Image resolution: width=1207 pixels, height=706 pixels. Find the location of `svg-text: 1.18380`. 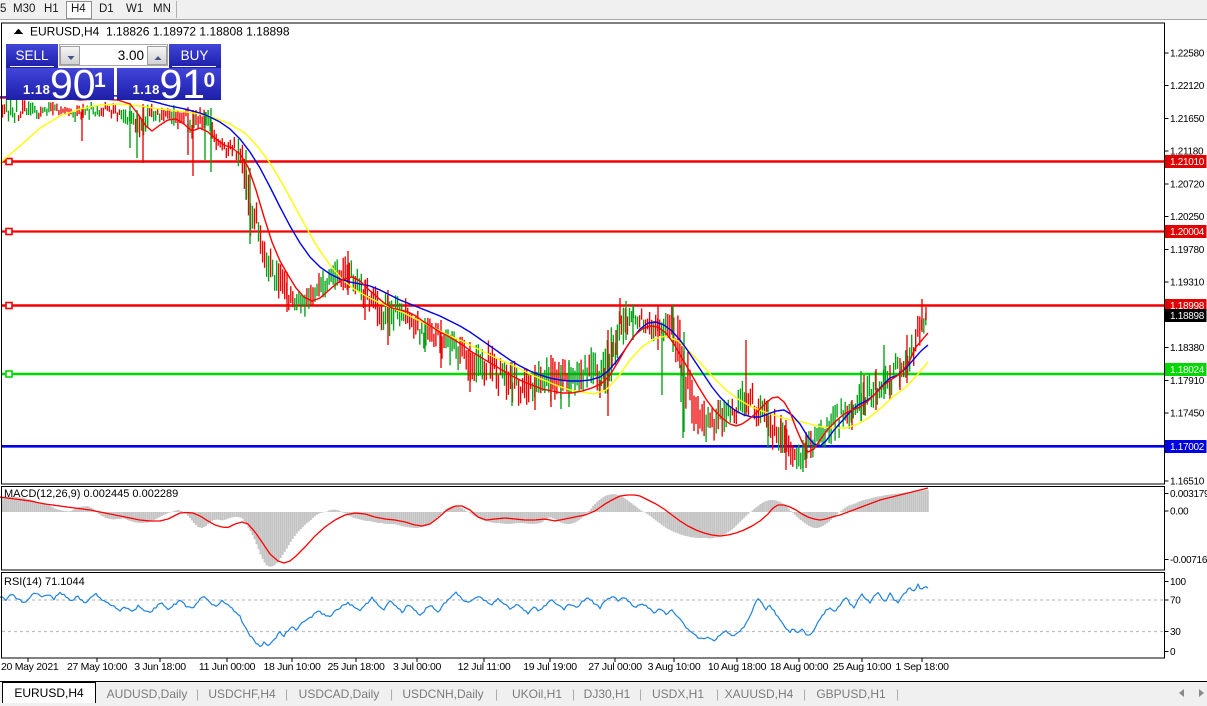

svg-text: 1.18380 is located at coordinates (1187, 348).